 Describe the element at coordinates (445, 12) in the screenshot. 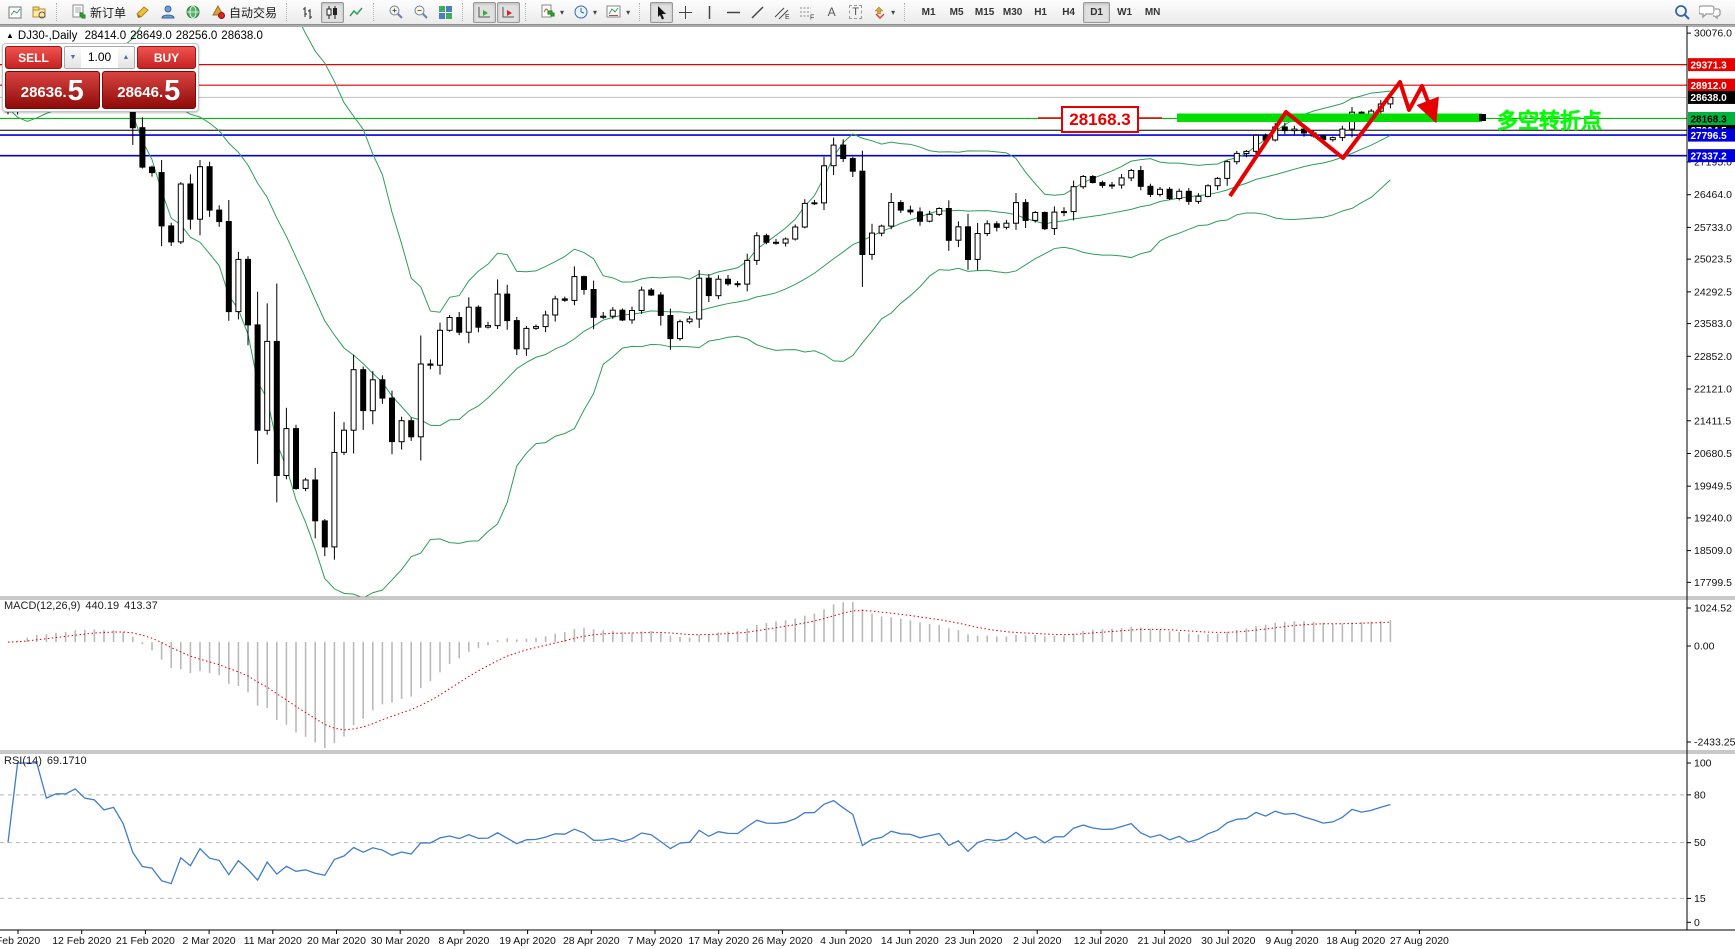

I see `tile-windows-button` at that location.